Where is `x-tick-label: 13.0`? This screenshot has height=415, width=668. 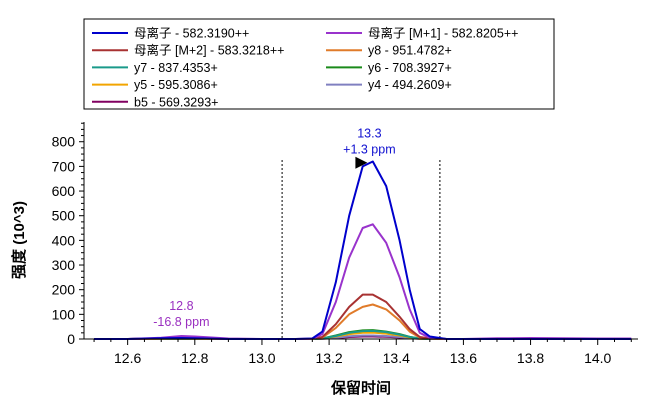
x-tick-label: 13.0 is located at coordinates (261, 358).